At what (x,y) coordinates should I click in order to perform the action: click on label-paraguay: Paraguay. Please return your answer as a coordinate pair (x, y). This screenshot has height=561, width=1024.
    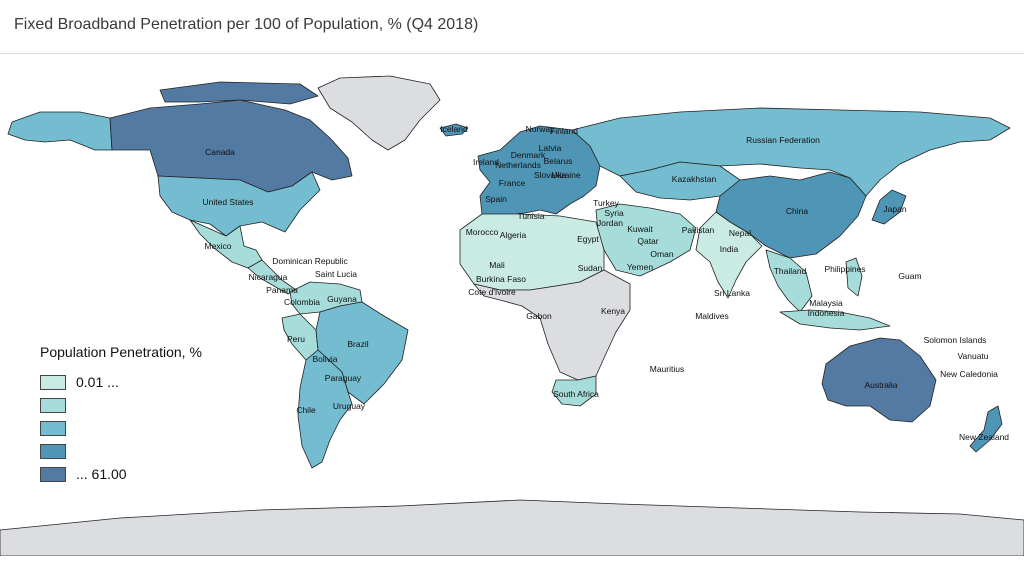
    Looking at the image, I should click on (343, 378).